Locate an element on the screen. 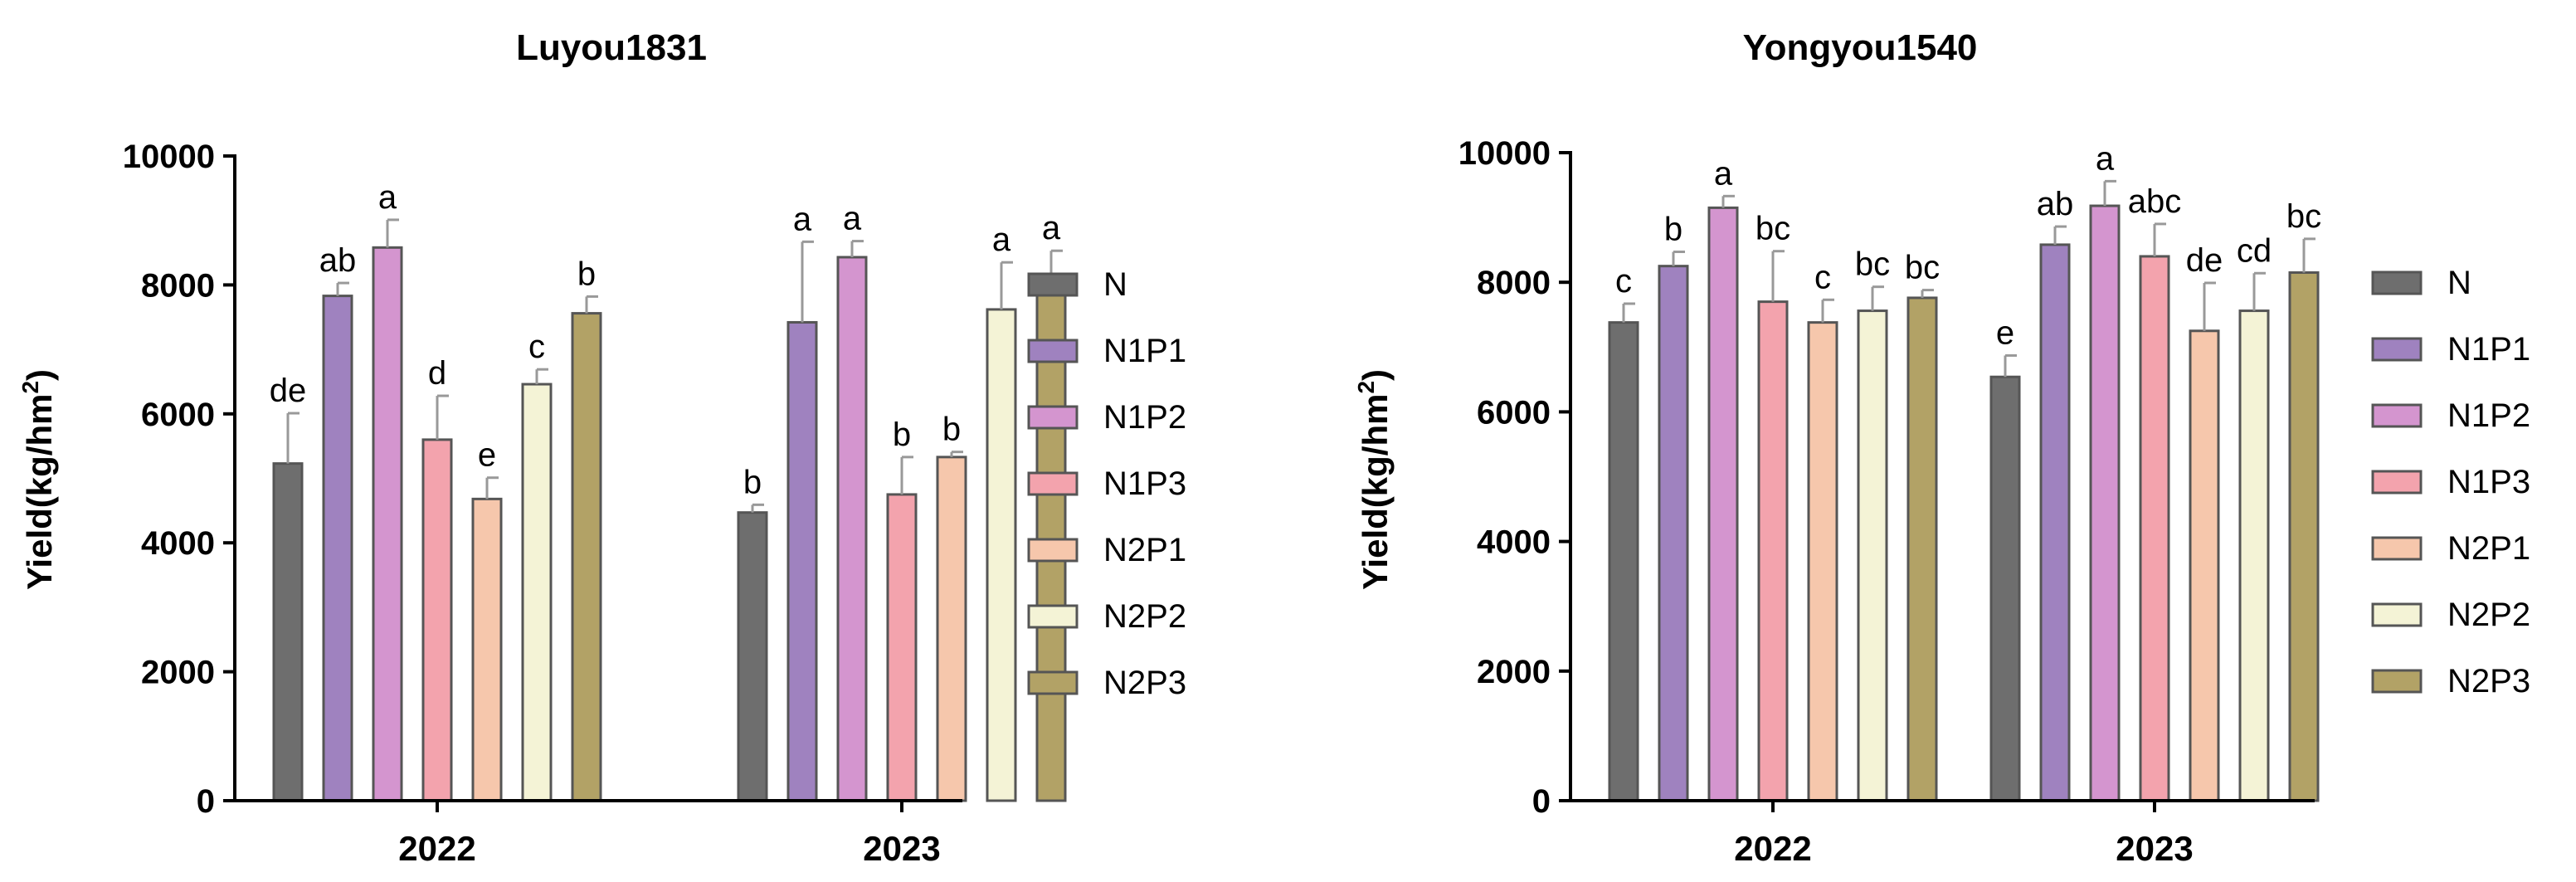 The width and height of the screenshot is (2576, 882). y-tick-label: 8000 is located at coordinates (178, 285).